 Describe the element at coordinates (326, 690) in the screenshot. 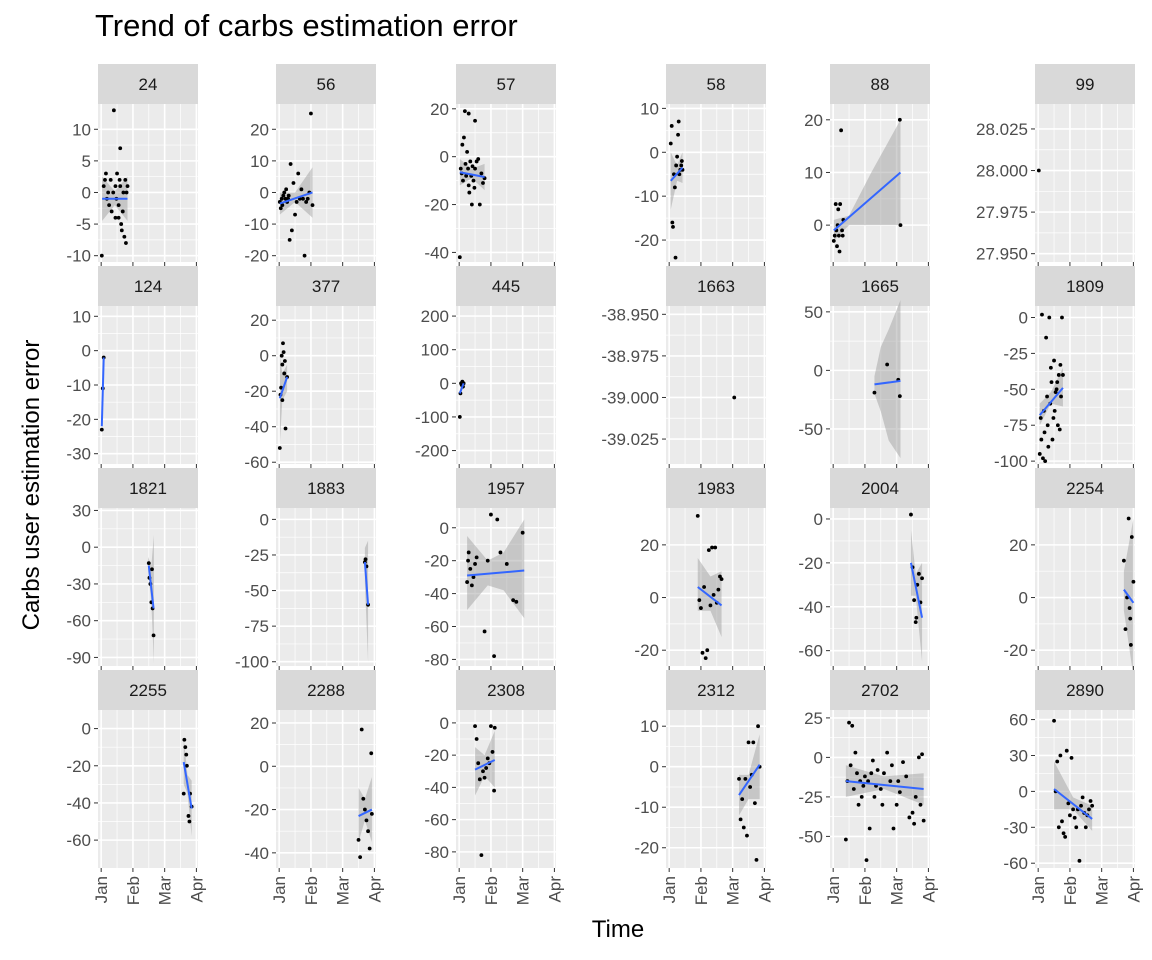

I see `facet-strip-label: 2288` at that location.